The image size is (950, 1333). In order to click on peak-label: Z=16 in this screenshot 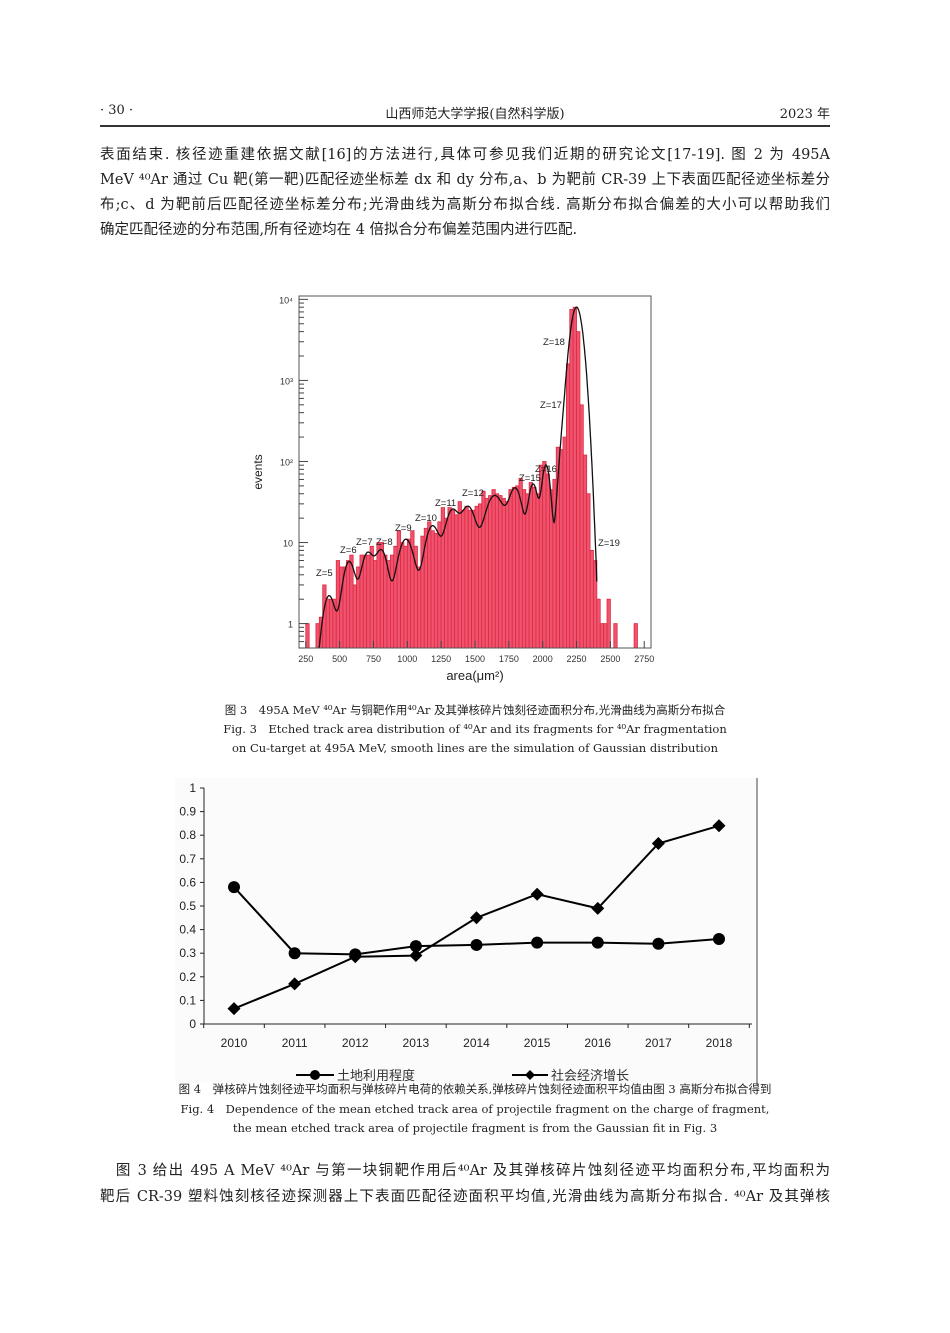, I will do `click(546, 469)`.